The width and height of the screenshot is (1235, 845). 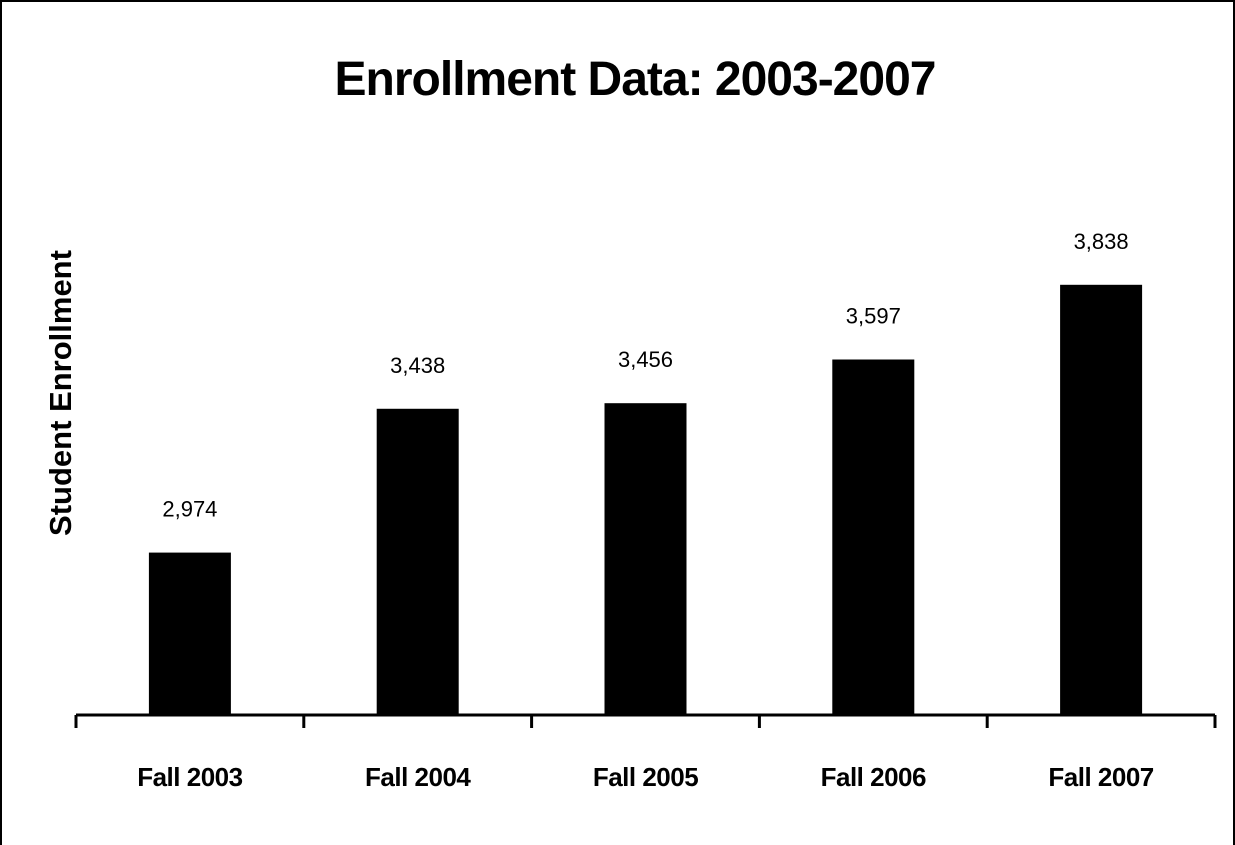 What do you see at coordinates (418, 777) in the screenshot?
I see `x-tick-label: Fall 2004` at bounding box center [418, 777].